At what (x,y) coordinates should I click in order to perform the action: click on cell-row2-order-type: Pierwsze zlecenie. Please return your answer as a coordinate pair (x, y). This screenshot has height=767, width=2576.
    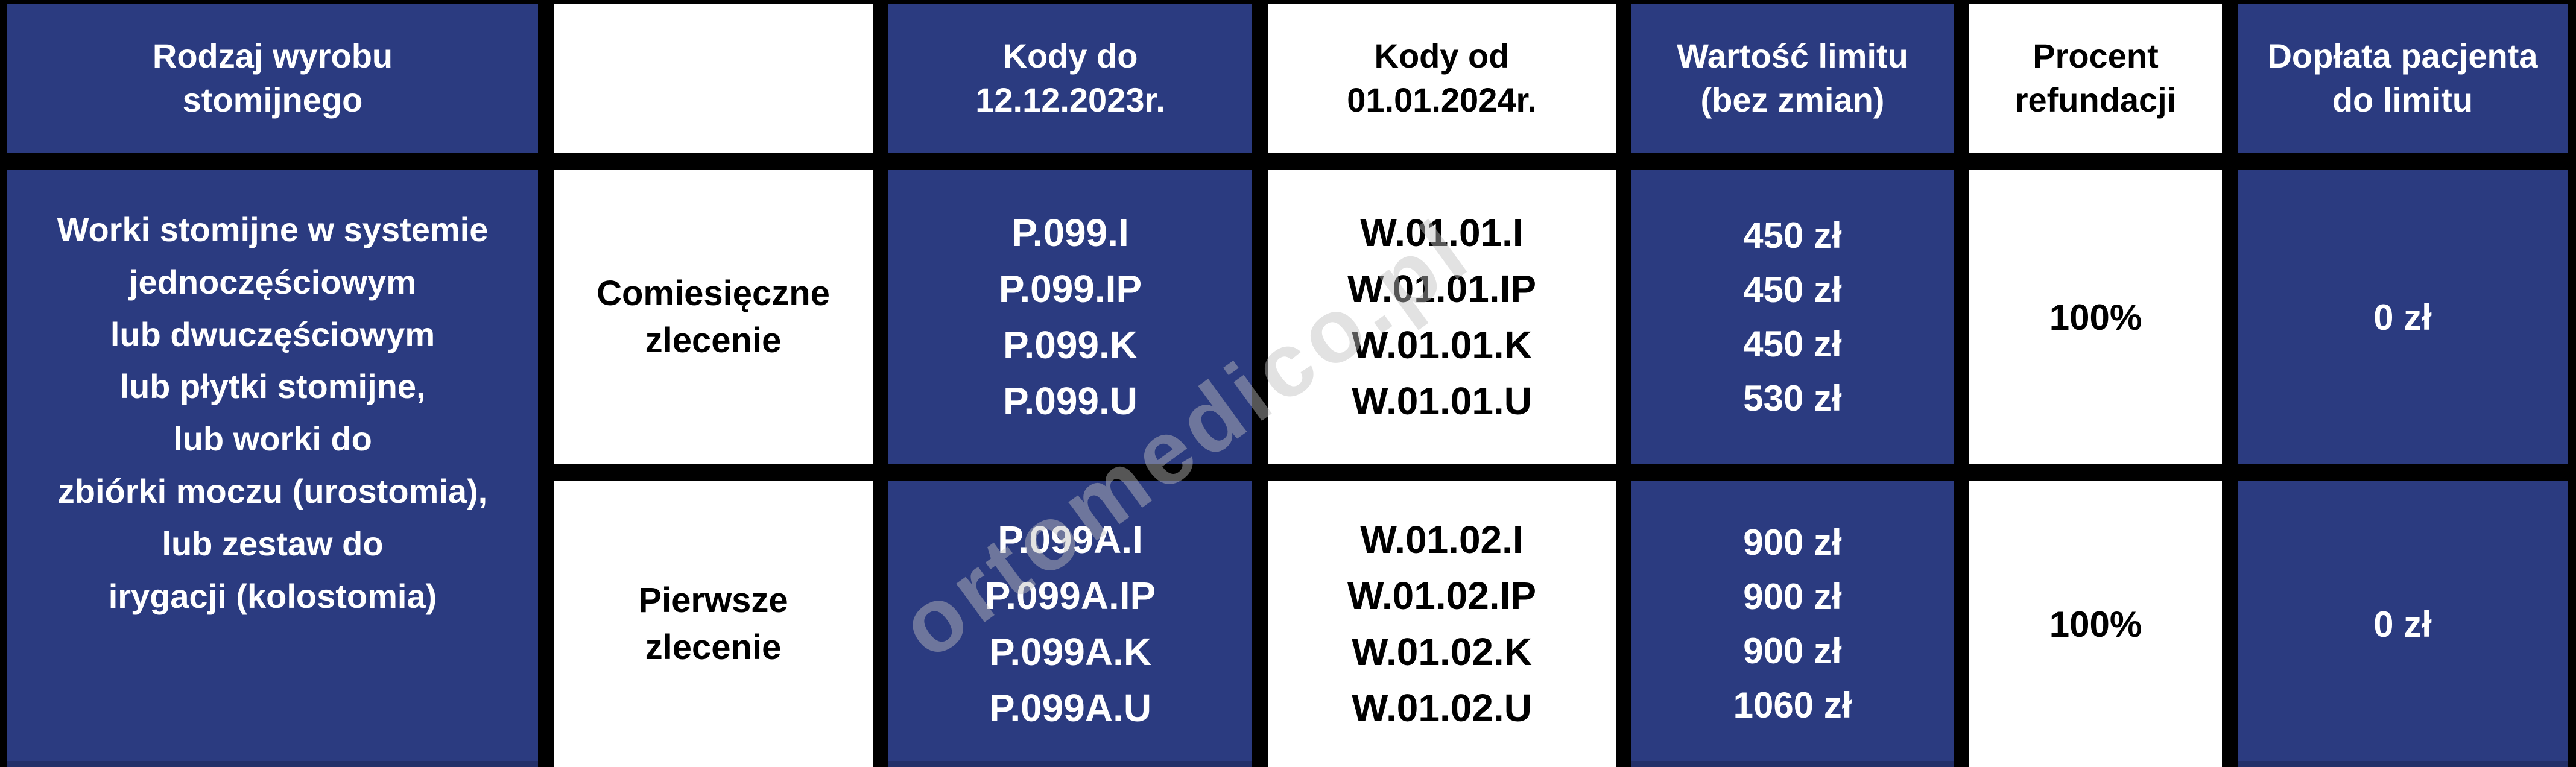
    Looking at the image, I should click on (713, 624).